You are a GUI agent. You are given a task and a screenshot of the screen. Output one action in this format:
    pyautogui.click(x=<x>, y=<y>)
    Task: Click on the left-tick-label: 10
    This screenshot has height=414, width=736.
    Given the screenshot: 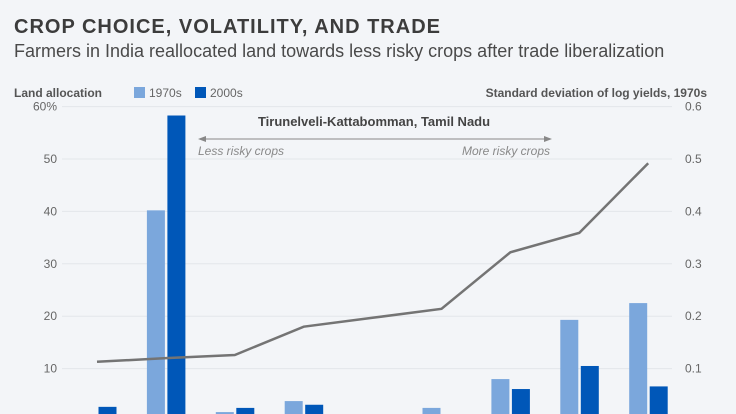 What is the action you would take?
    pyautogui.click(x=51, y=369)
    